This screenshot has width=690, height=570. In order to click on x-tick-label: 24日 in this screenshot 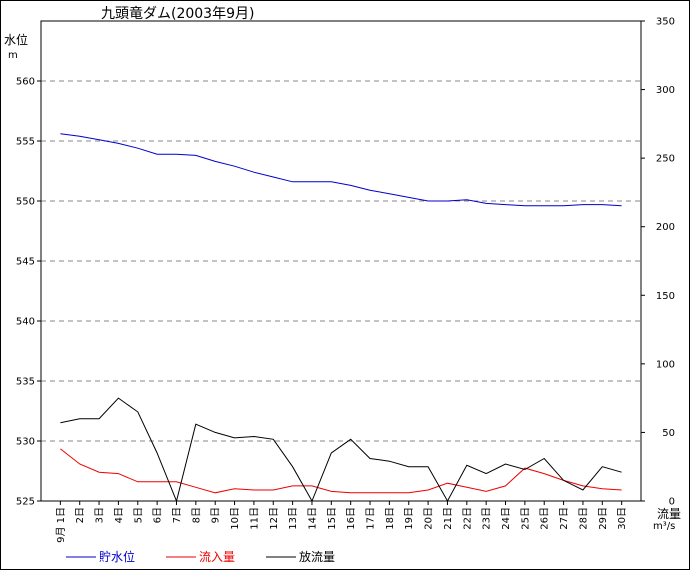, I will do `click(506, 518)`.